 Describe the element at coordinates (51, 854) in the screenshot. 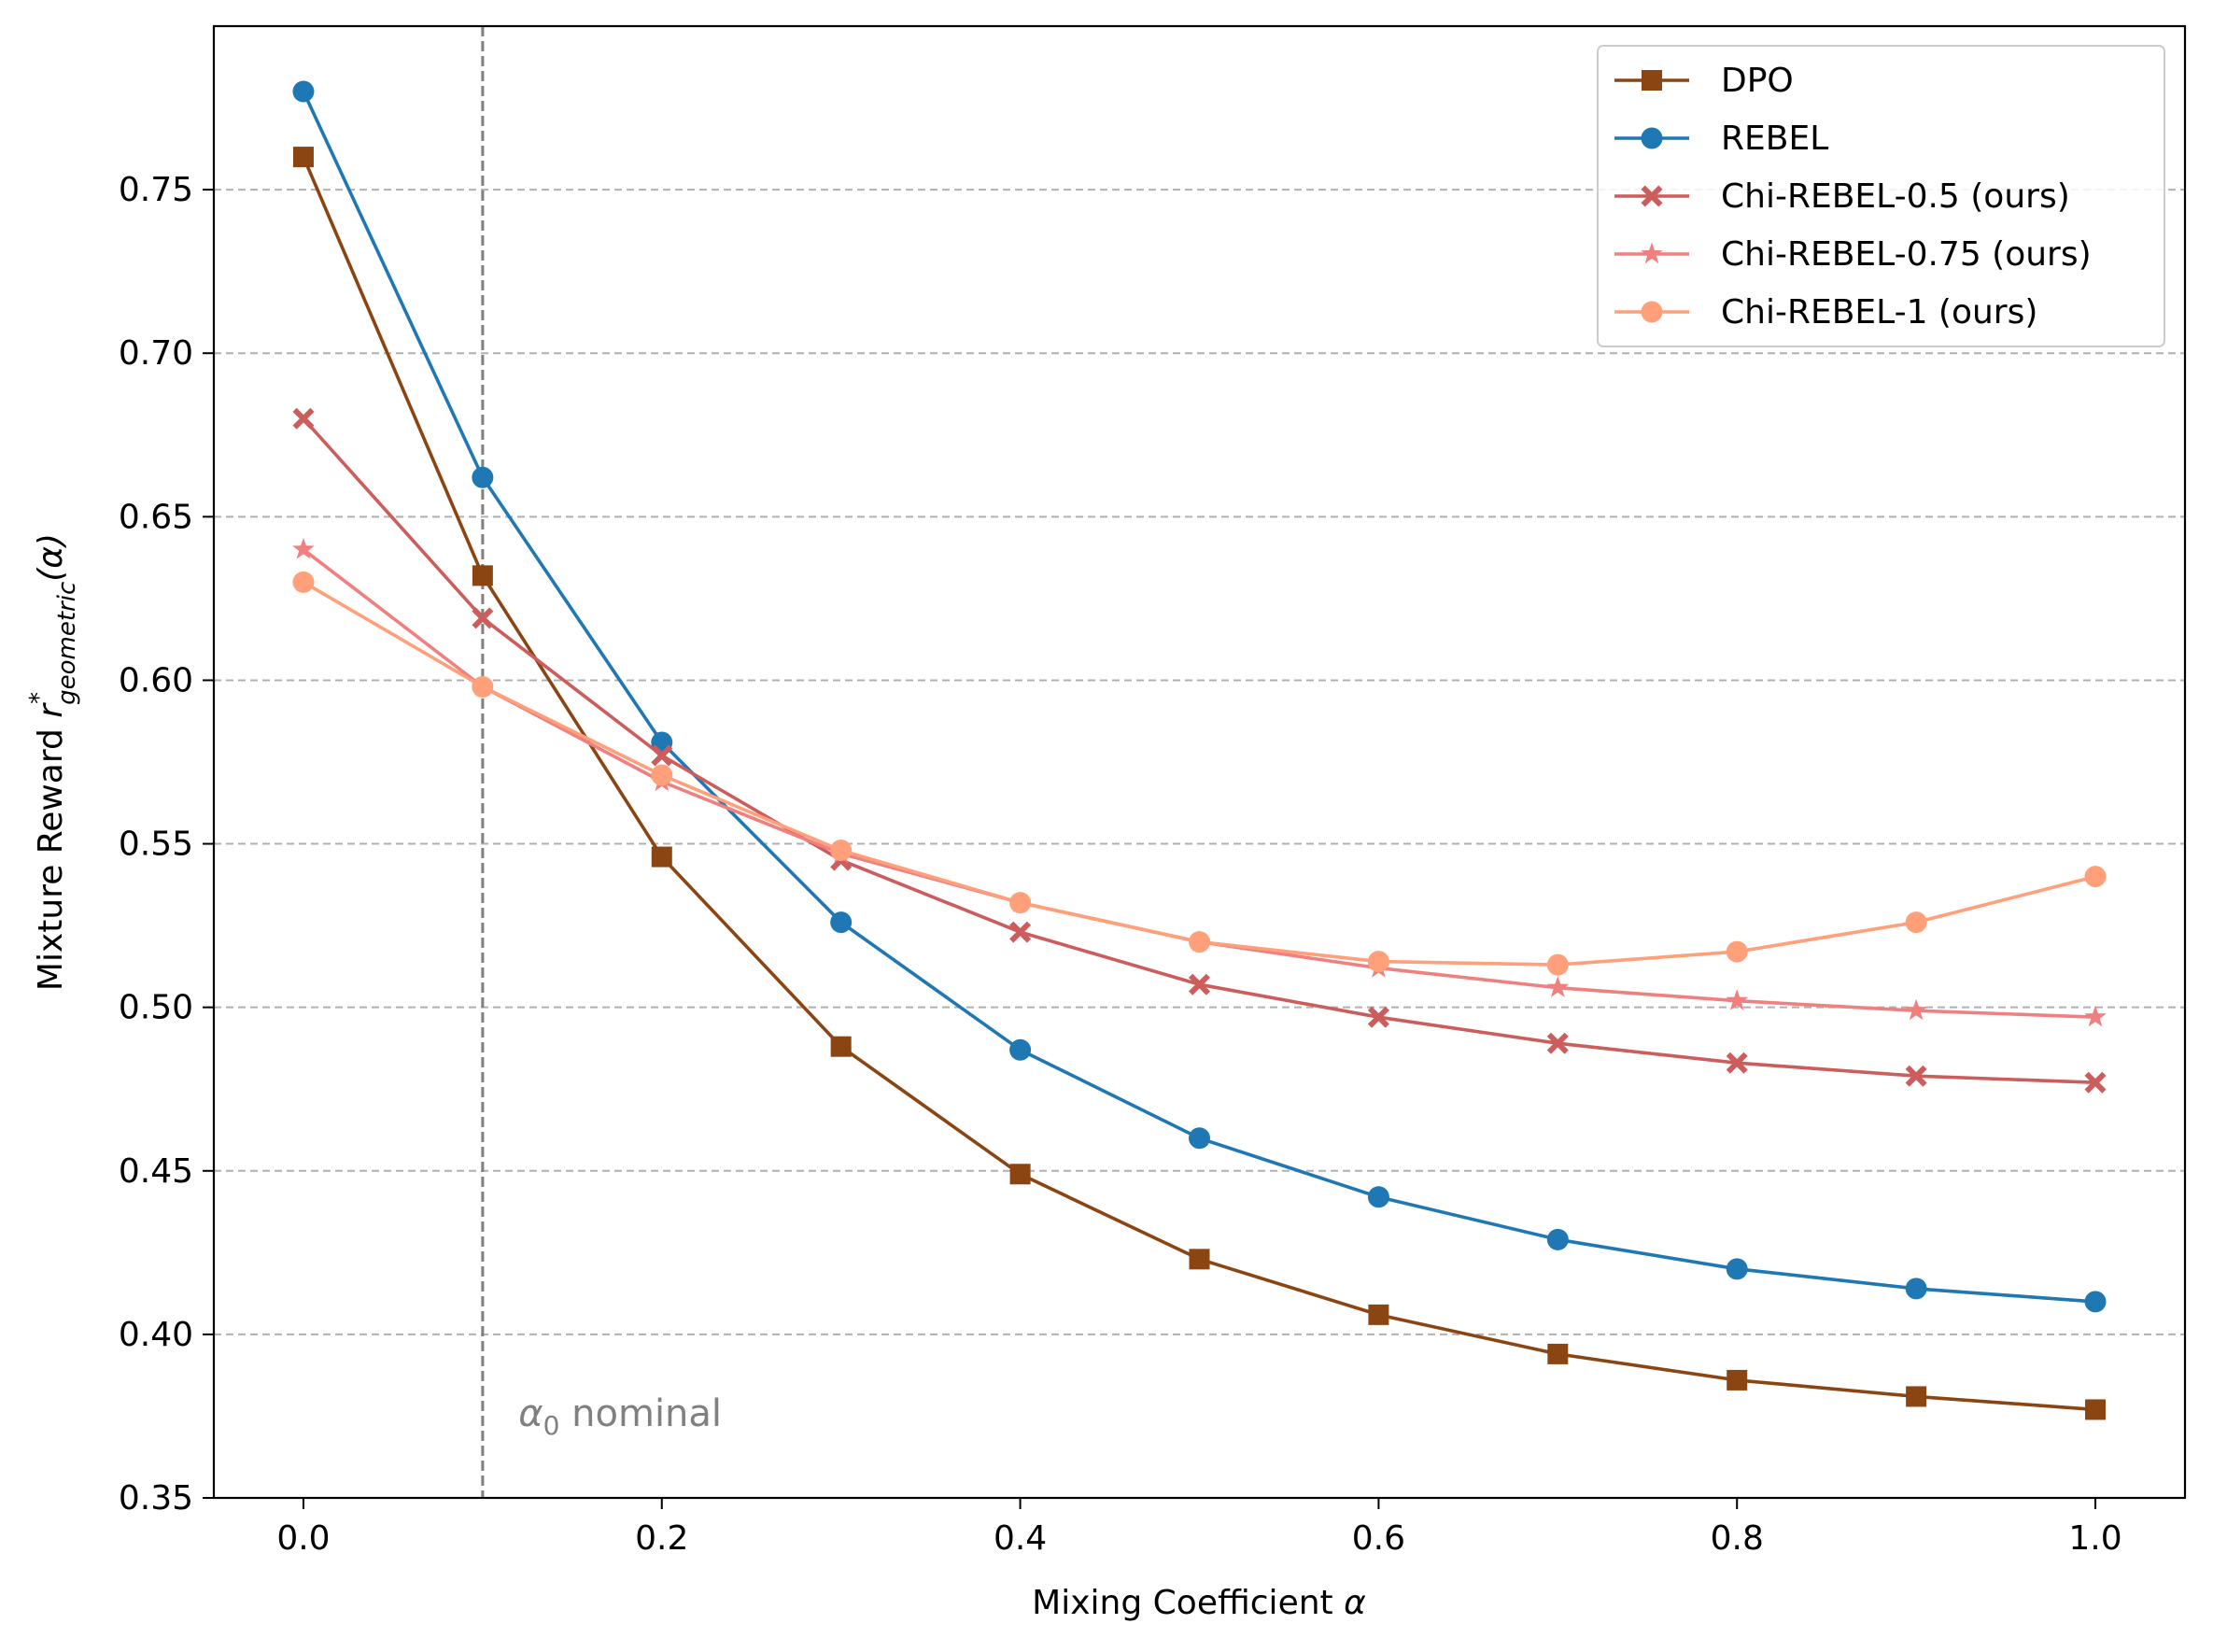

I see `y-axis-label-text: Mixture Reward` at that location.